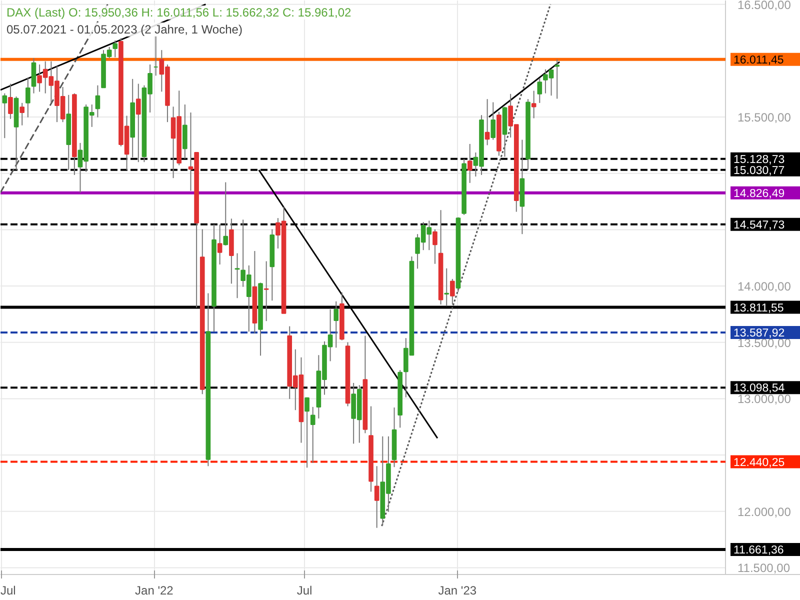 The height and width of the screenshot is (600, 800). What do you see at coordinates (457, 591) in the screenshot?
I see `x-tick-label: Jan '23` at bounding box center [457, 591].